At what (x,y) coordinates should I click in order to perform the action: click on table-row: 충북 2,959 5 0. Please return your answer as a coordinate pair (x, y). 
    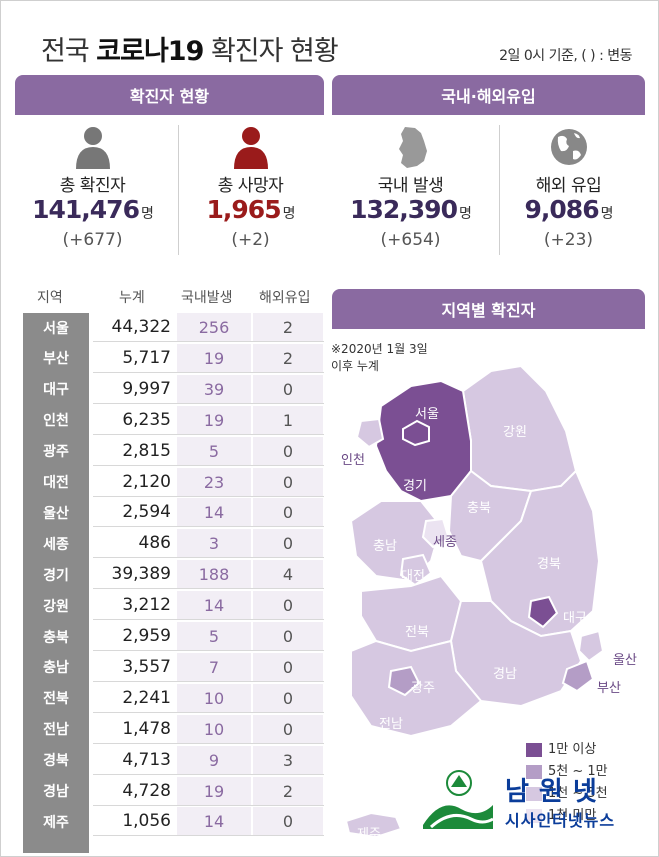
    Looking at the image, I should click on (173, 636).